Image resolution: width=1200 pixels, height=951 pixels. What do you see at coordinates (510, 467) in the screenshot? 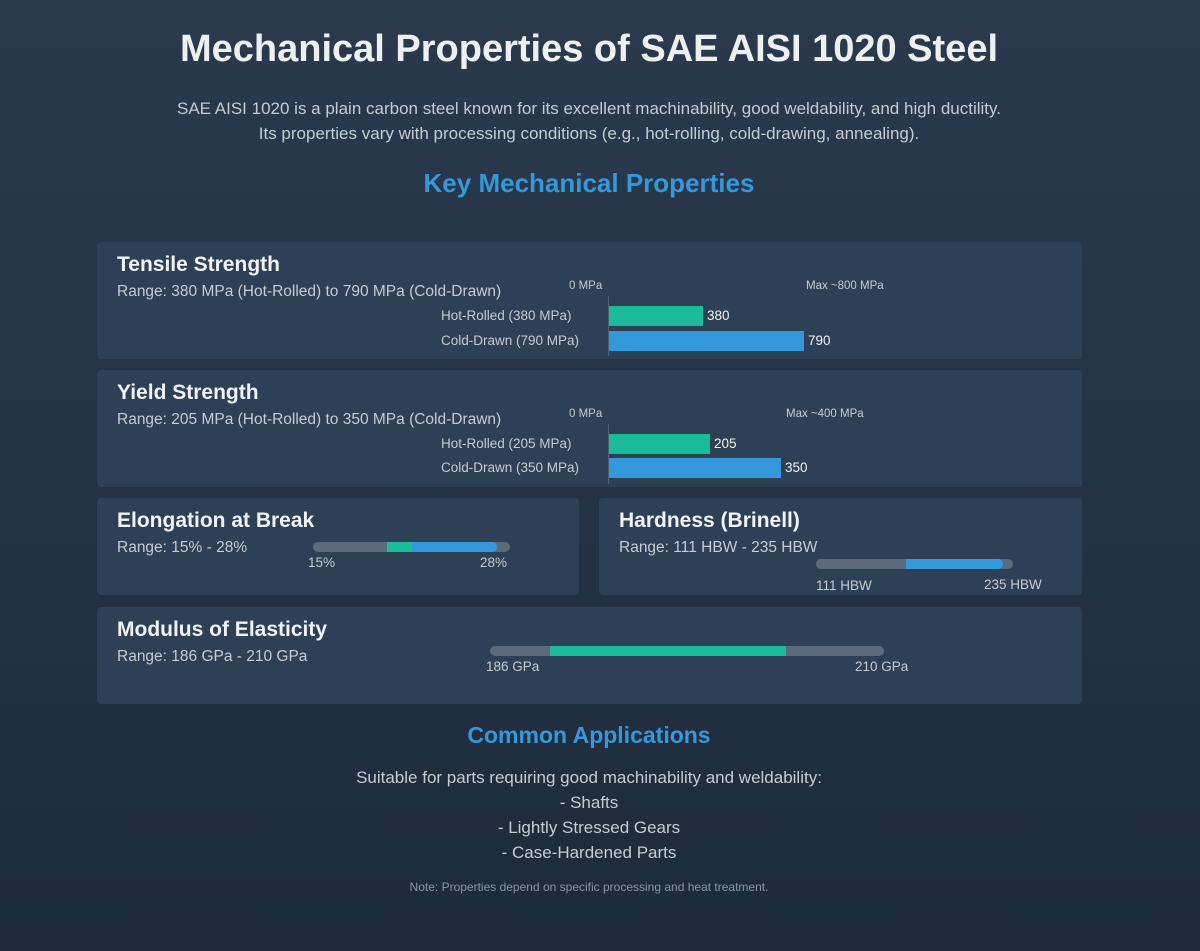
I see `bar-label-cold-drawn: Cold-Drawn (350 MPa)` at bounding box center [510, 467].